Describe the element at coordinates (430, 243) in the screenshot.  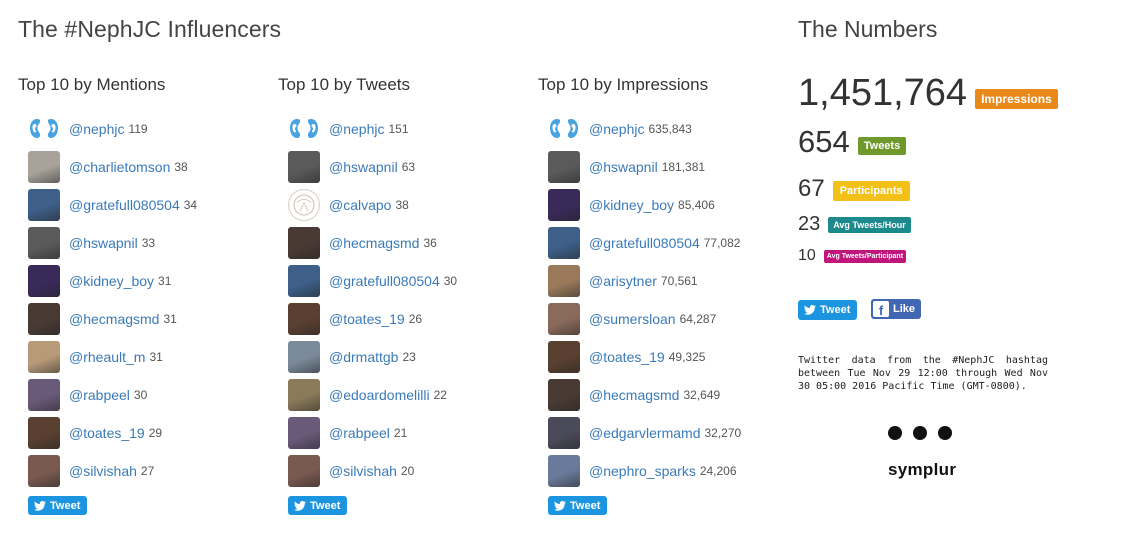
I see `user-count: 36` at that location.